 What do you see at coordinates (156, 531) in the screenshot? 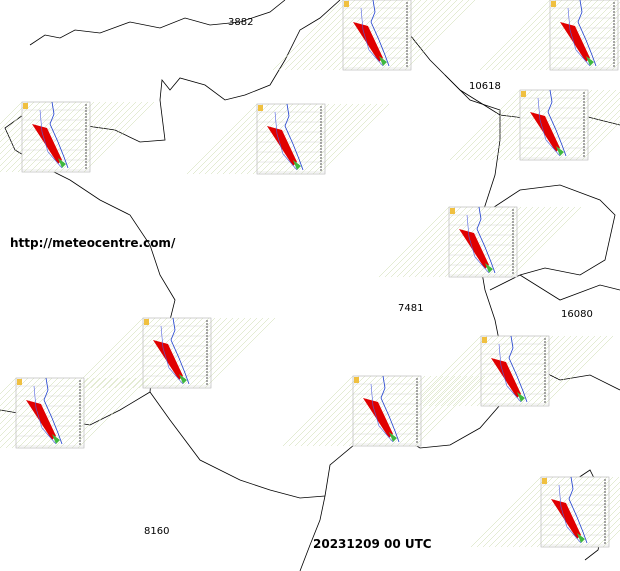
I see `station-label: 8160` at bounding box center [156, 531].